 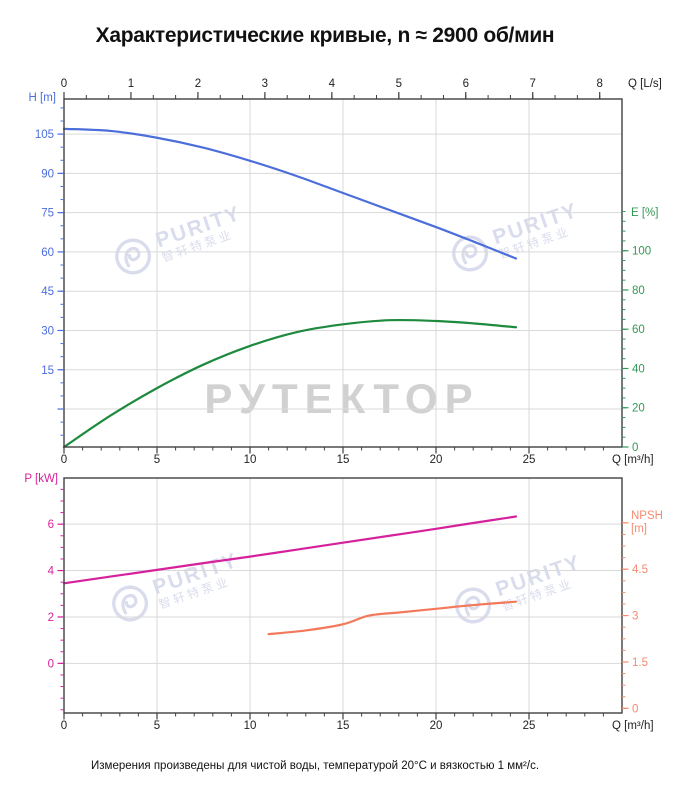 What do you see at coordinates (131, 84) in the screenshot?
I see `x-top-tick-label: 1` at bounding box center [131, 84].